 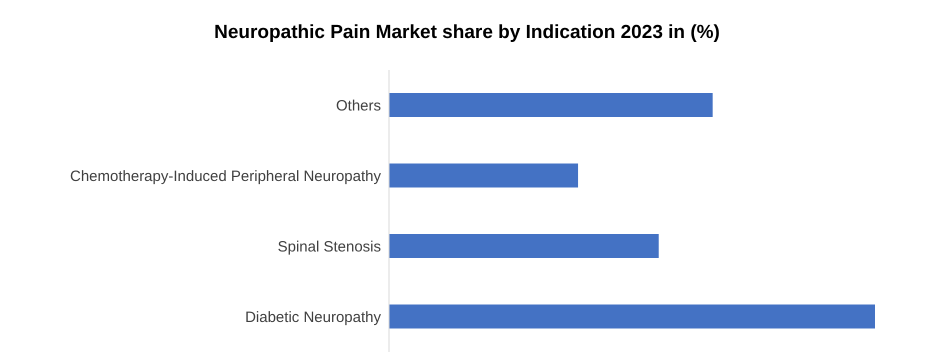 What do you see at coordinates (226, 177) in the screenshot?
I see `y-tick-label: Chemotherapy-Induced Peripheral Neuropathy` at bounding box center [226, 177].